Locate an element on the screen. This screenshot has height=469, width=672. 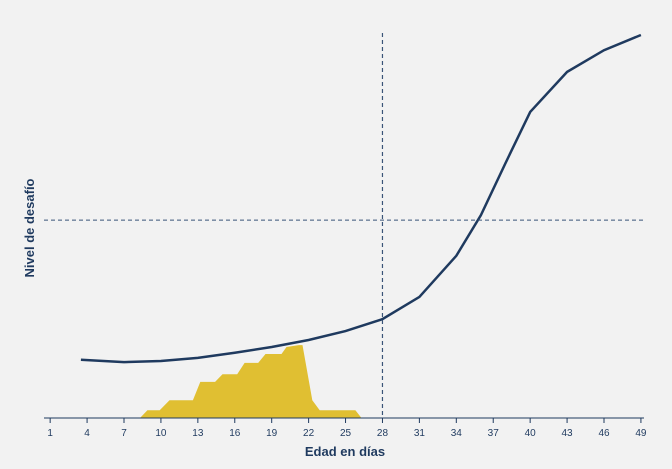
x-tick-label: 34 is located at coordinates (457, 433).